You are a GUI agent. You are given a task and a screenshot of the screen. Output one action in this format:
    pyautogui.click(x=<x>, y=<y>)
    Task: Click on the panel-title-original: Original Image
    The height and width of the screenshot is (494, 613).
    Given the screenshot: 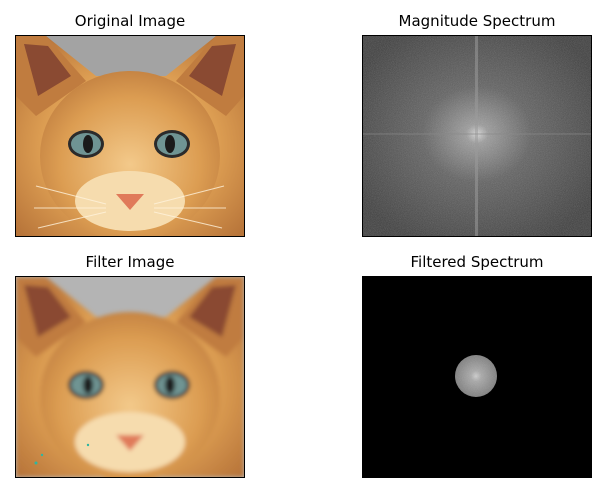 What is the action you would take?
    pyautogui.click(x=130, y=21)
    